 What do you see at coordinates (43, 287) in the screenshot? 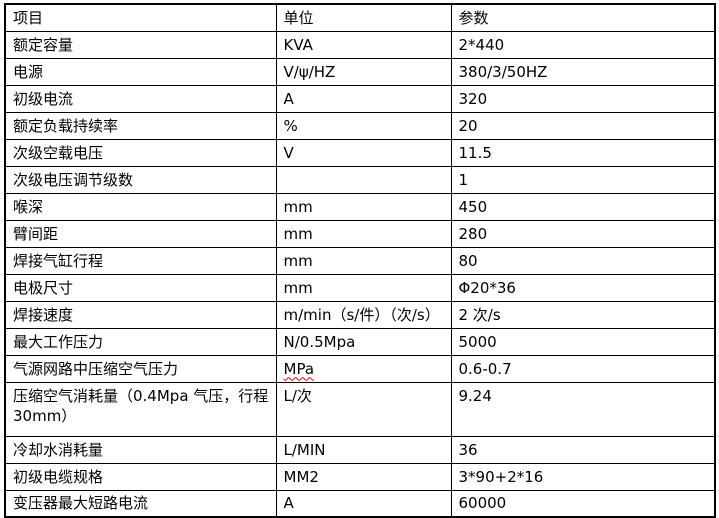
I see `item-text: 电极尺寸` at bounding box center [43, 287].